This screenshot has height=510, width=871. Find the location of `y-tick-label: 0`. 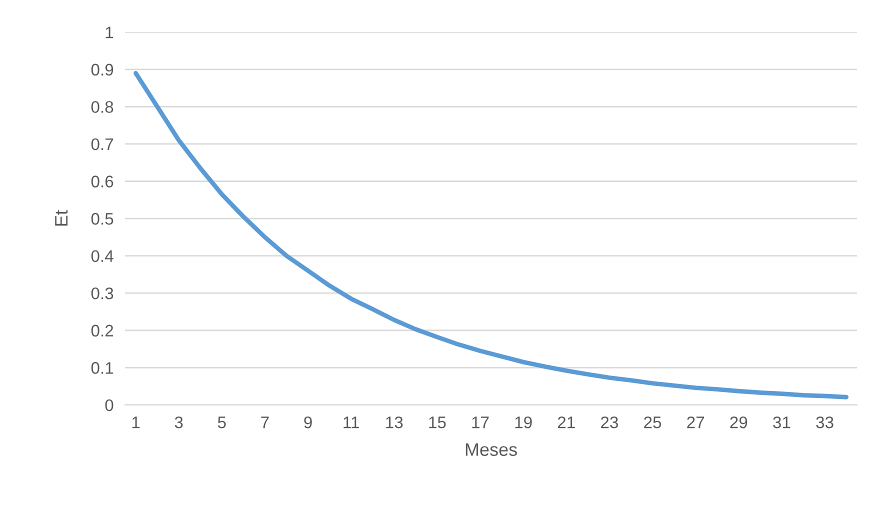

y-tick-label: 0 is located at coordinates (109, 405).